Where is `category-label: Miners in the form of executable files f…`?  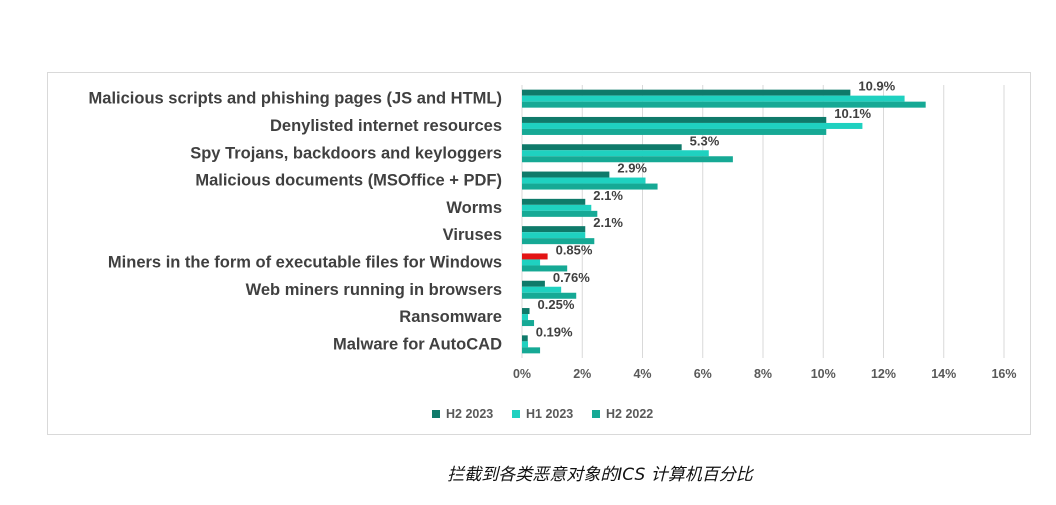 category-label: Miners in the form of executable files f… is located at coordinates (305, 262).